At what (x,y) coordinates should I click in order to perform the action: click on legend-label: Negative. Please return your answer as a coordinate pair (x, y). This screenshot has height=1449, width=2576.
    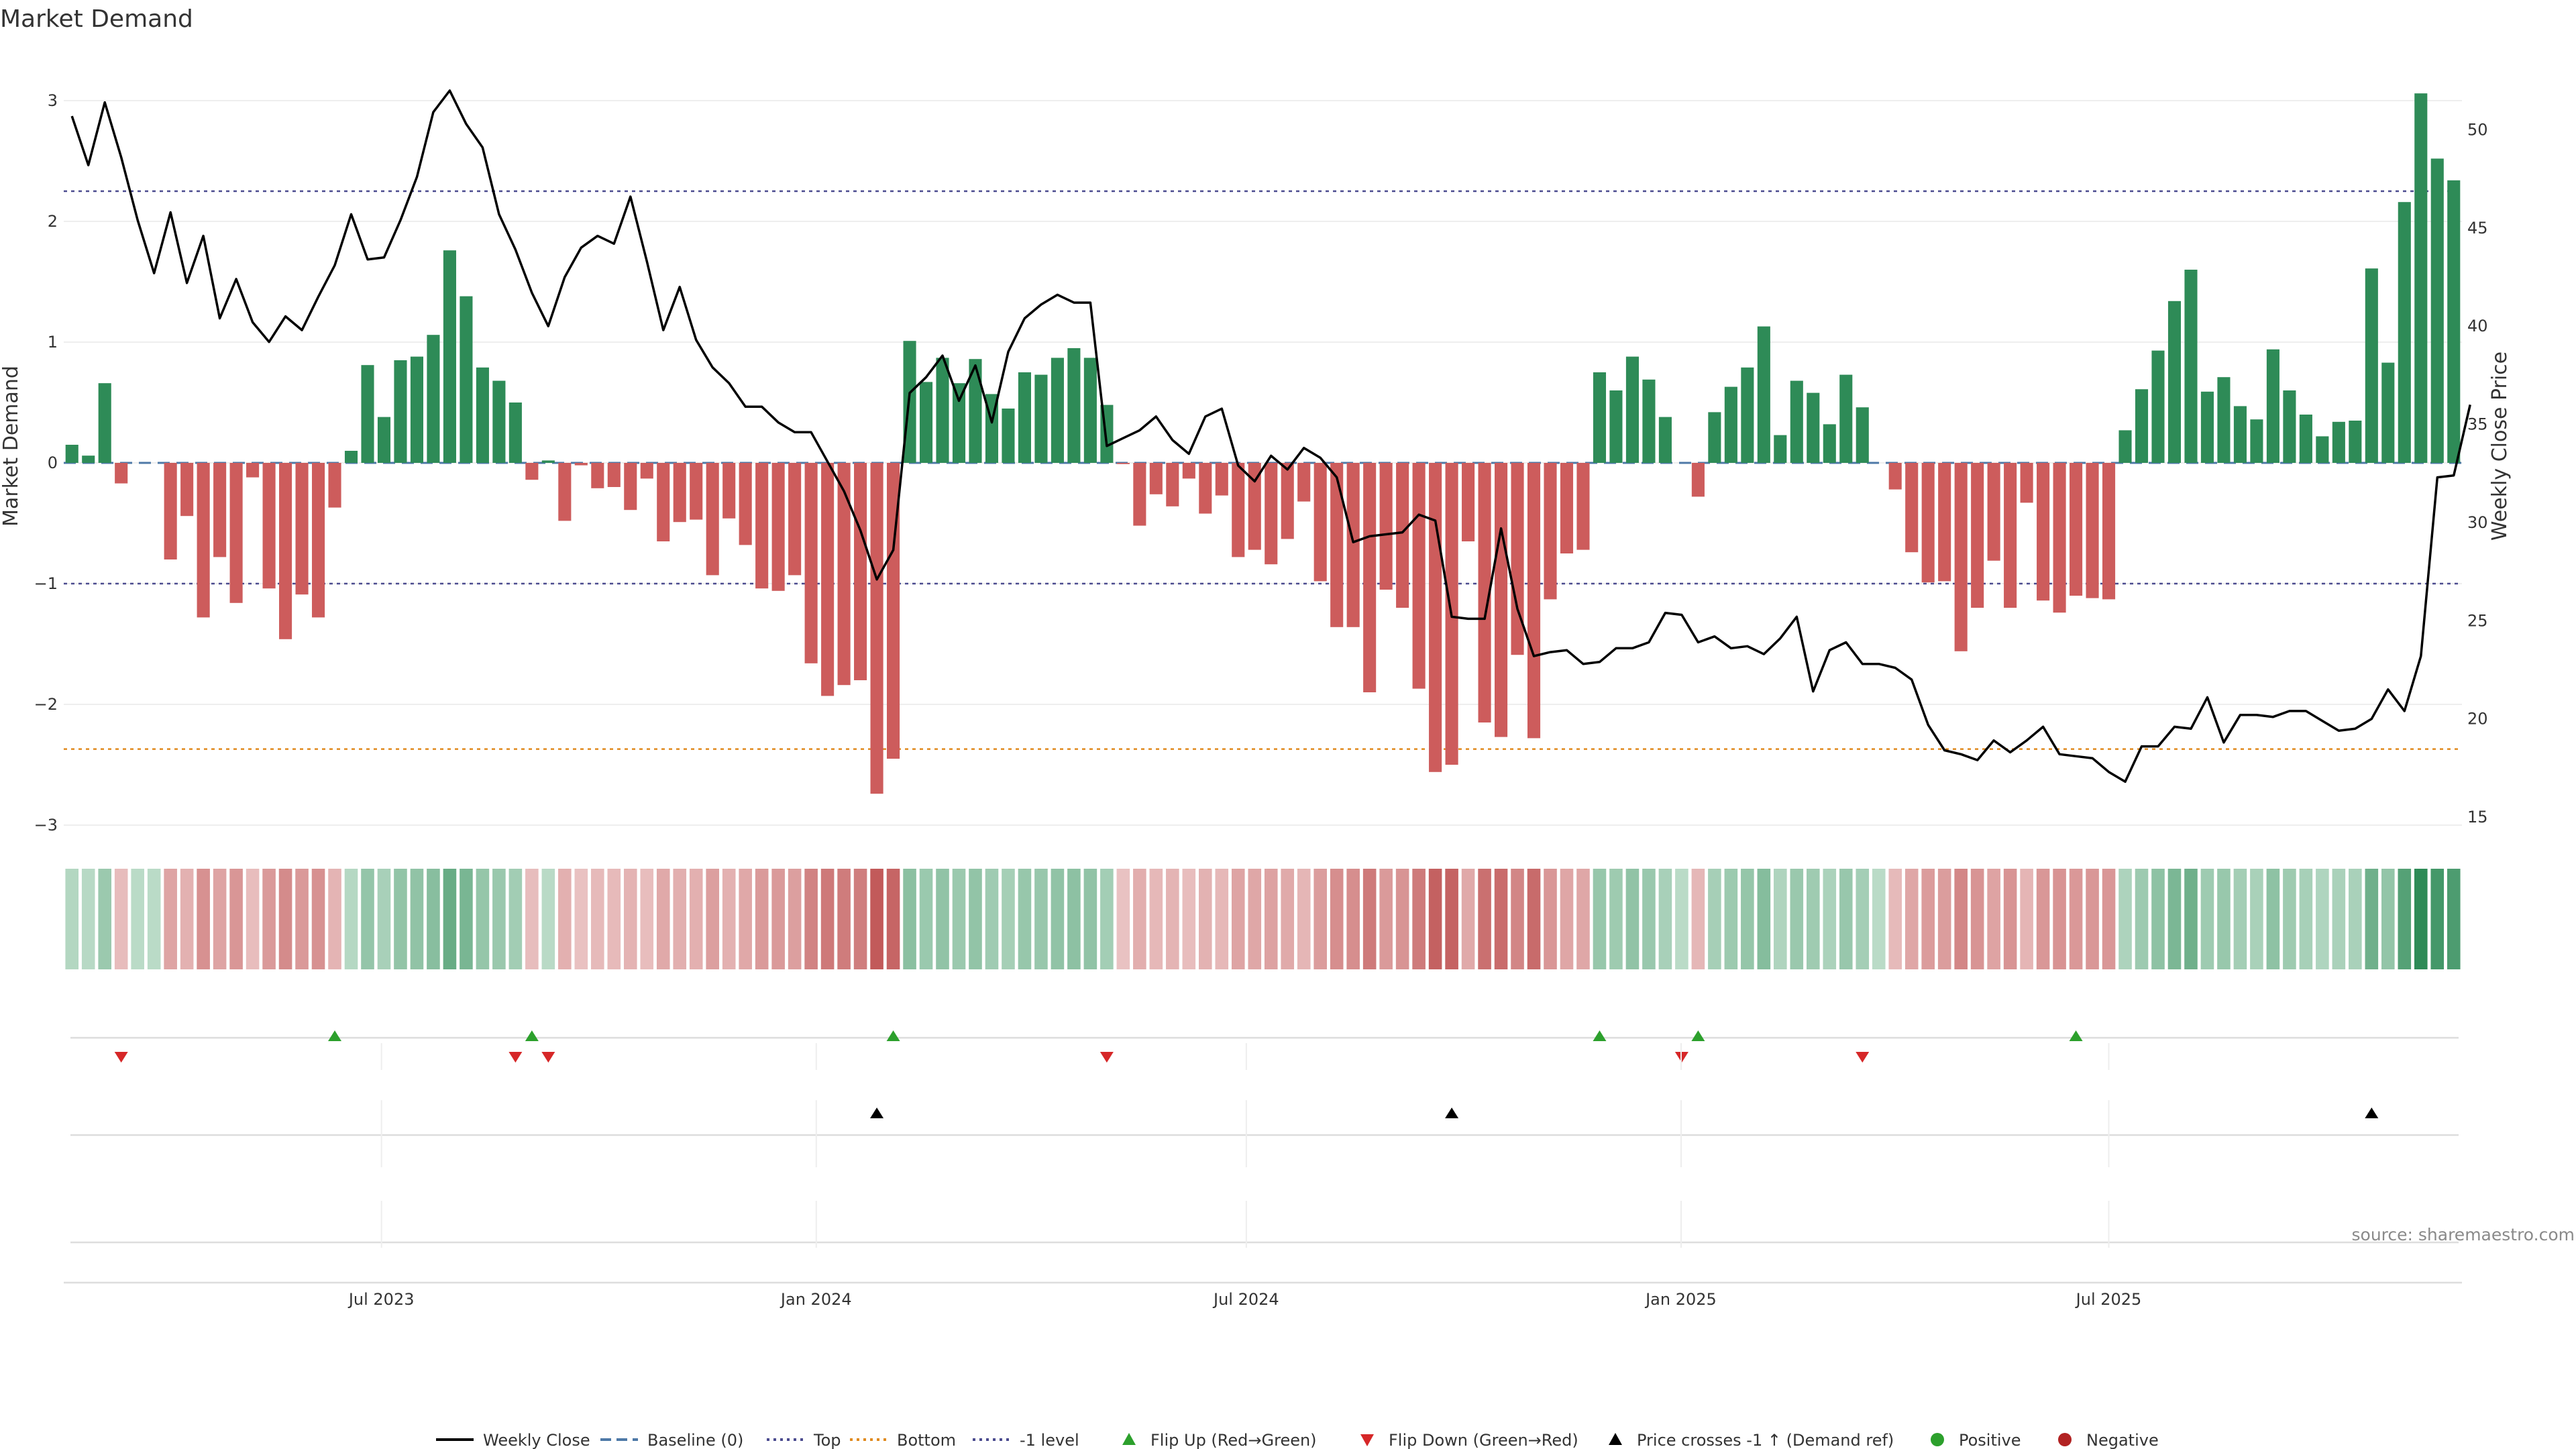
    Looking at the image, I should click on (2122, 1440).